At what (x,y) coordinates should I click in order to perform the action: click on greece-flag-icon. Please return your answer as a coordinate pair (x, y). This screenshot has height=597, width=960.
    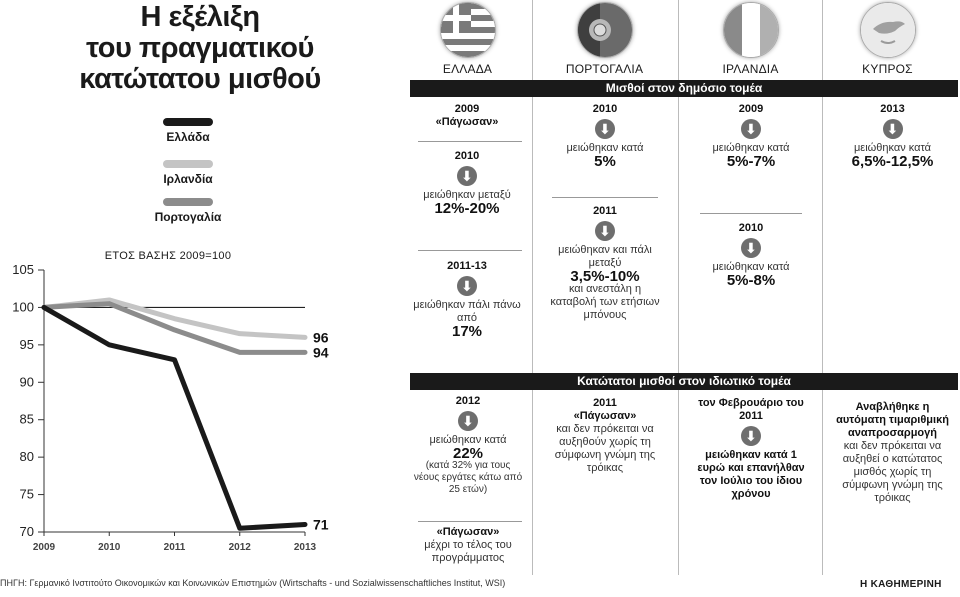
    Looking at the image, I should click on (467, 30).